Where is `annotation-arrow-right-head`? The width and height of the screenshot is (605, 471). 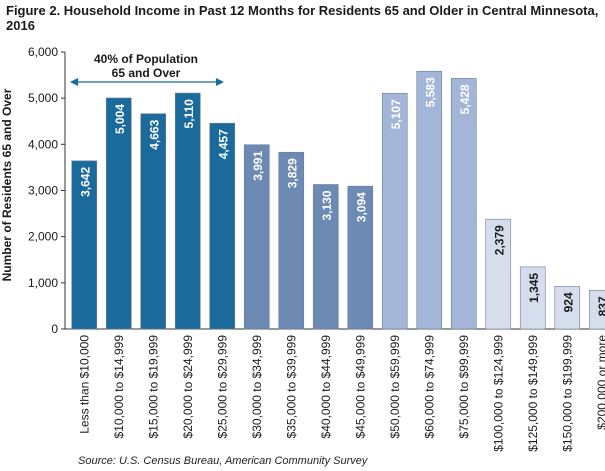 annotation-arrow-right-head is located at coordinates (220, 82).